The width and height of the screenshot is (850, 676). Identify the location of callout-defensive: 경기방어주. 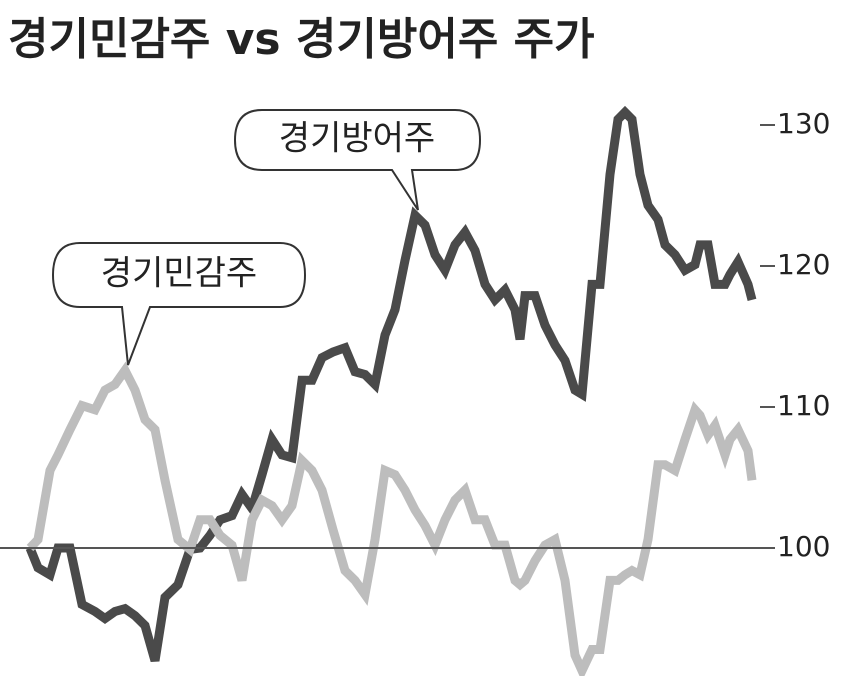
(357, 160).